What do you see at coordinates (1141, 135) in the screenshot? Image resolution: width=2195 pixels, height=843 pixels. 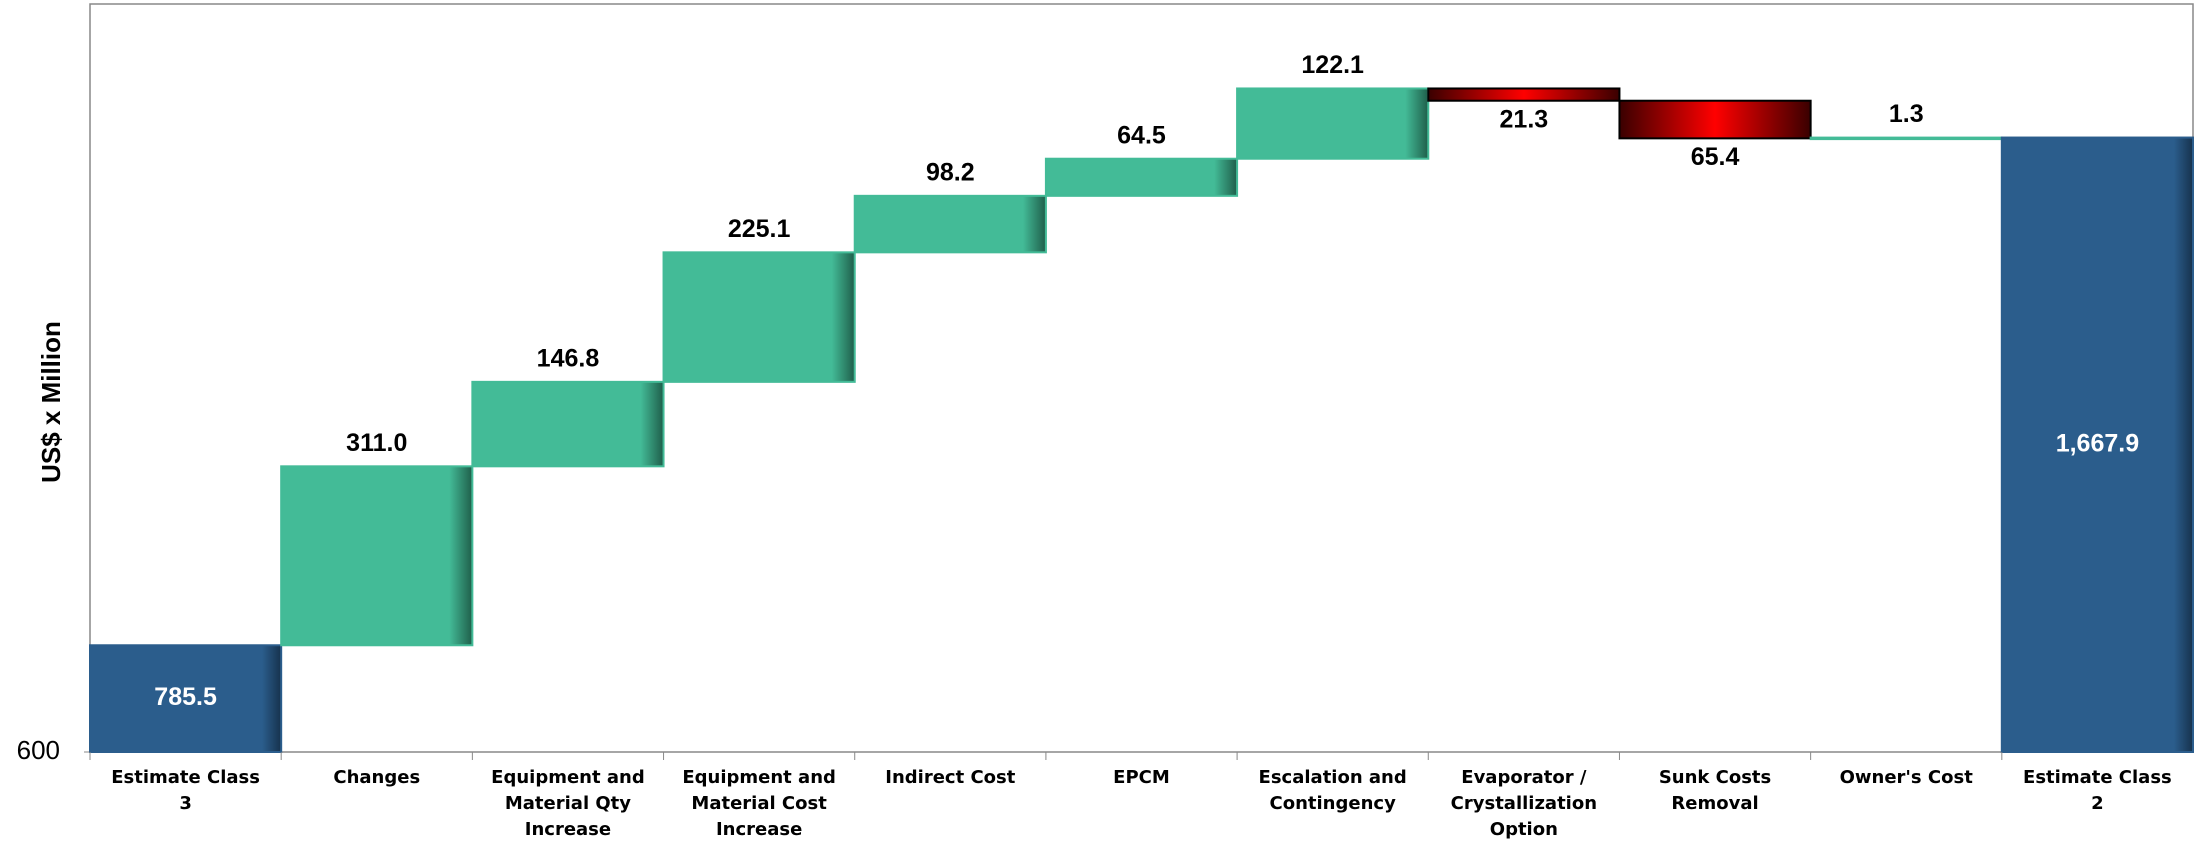 I see `value-label: 64.5` at bounding box center [1141, 135].